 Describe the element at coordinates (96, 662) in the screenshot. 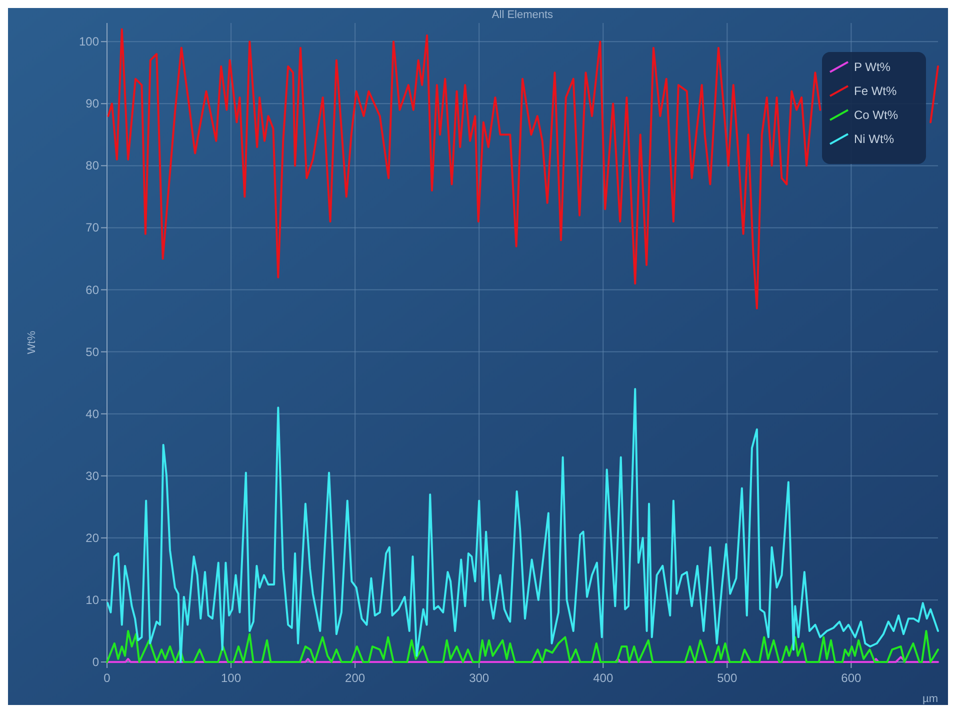

I see `y-tick-label: 0` at that location.